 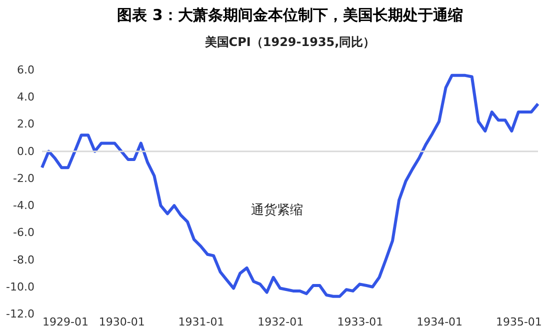 I want to click on x-tick-label: 1930-01, so click(x=121, y=322).